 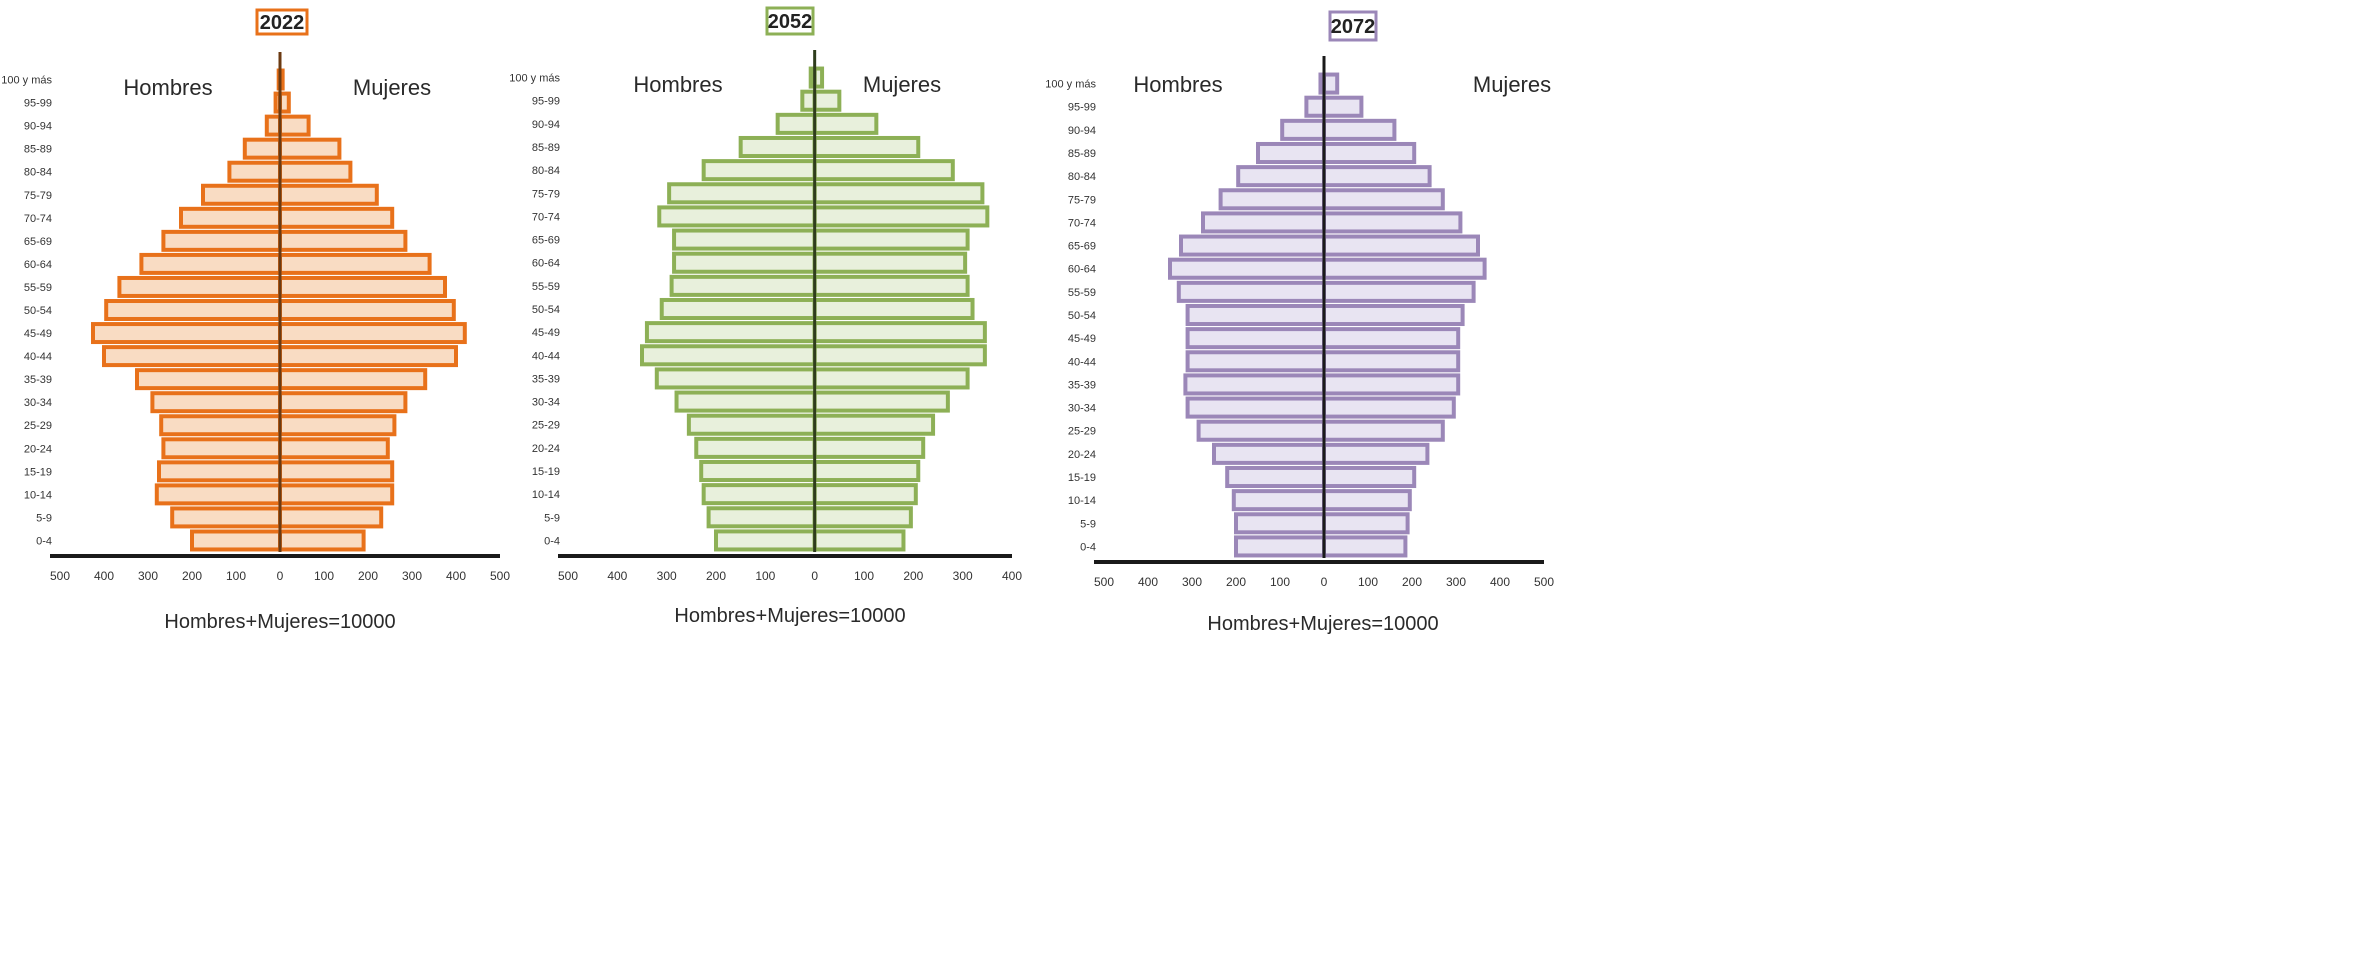 I want to click on chart-title: 2052, so click(x=790, y=22).